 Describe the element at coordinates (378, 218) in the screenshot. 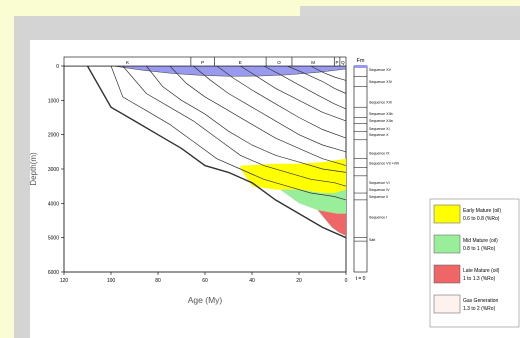

I see `formation-label: Sequence I` at that location.